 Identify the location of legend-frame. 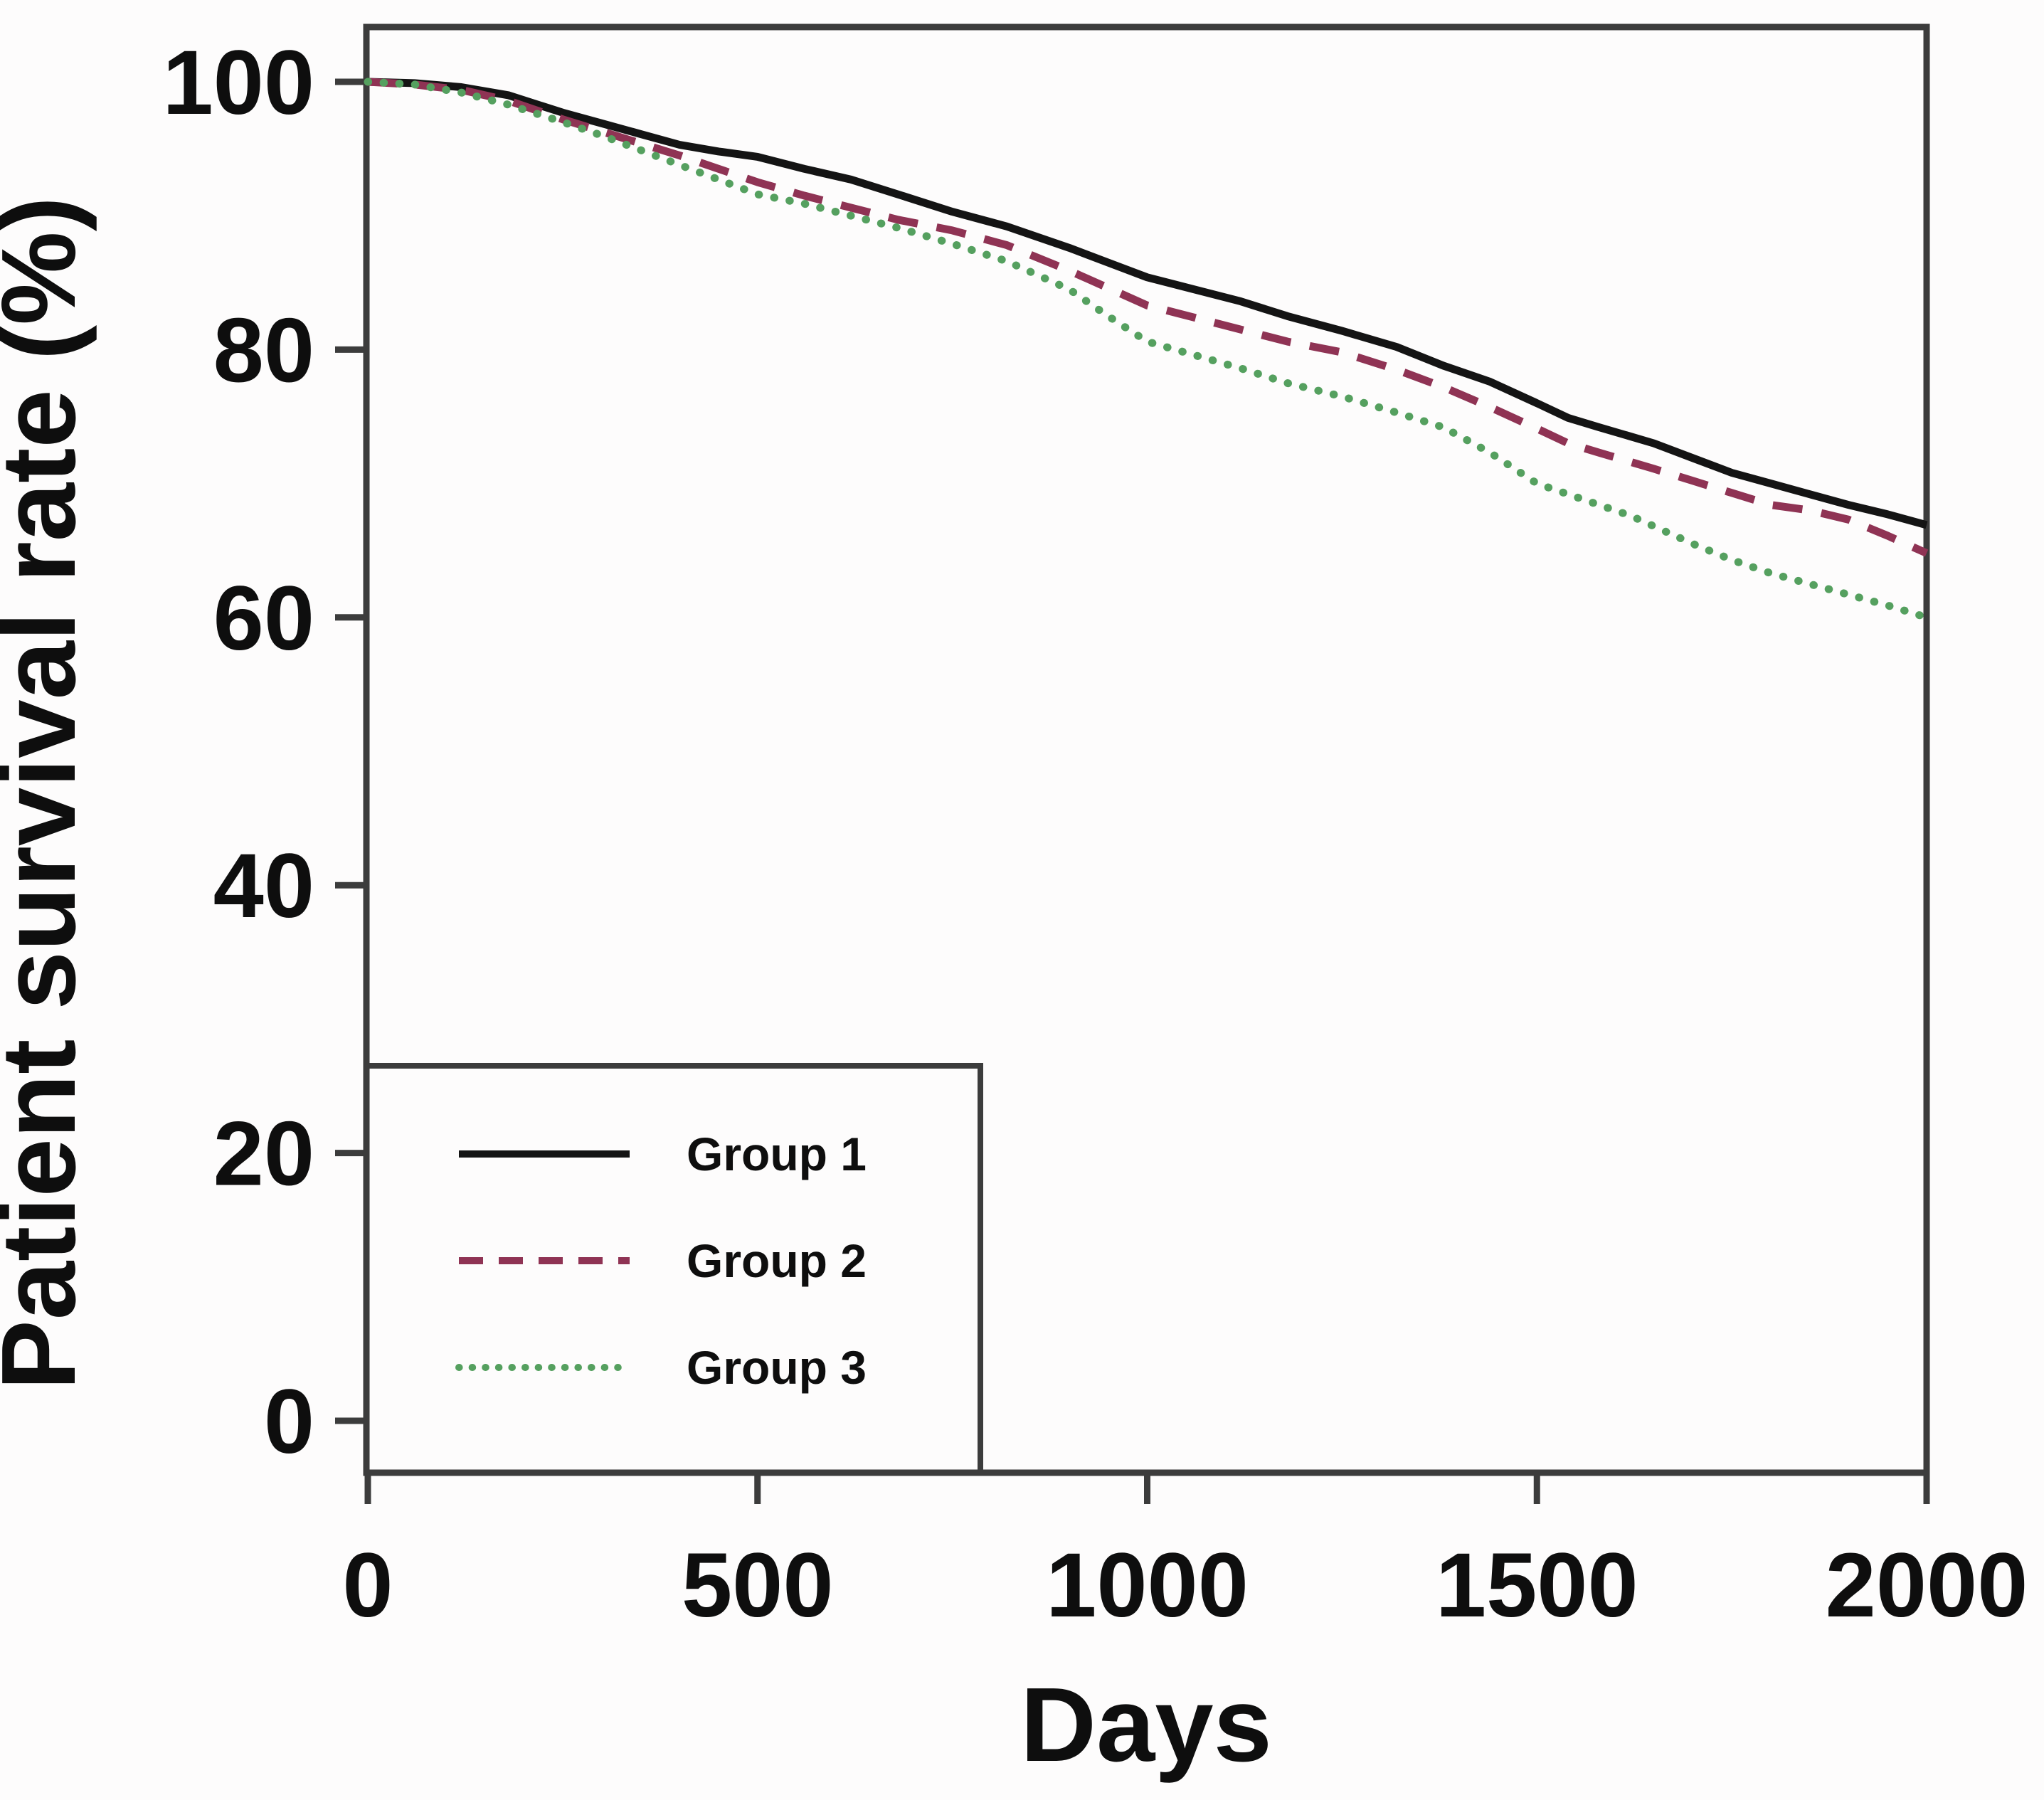
(673, 1269).